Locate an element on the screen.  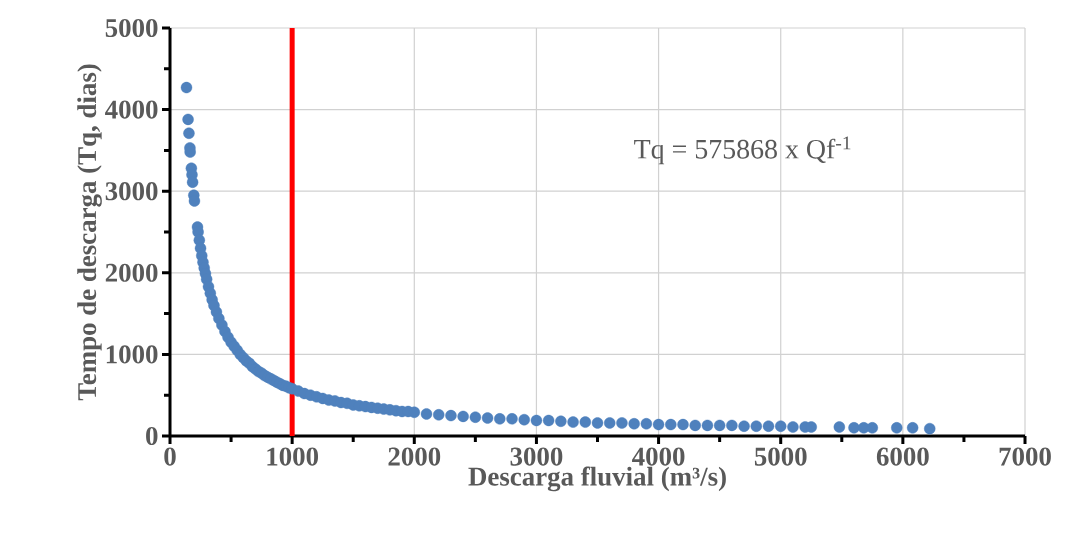
x-tick-label: 7000 is located at coordinates (1025, 456).